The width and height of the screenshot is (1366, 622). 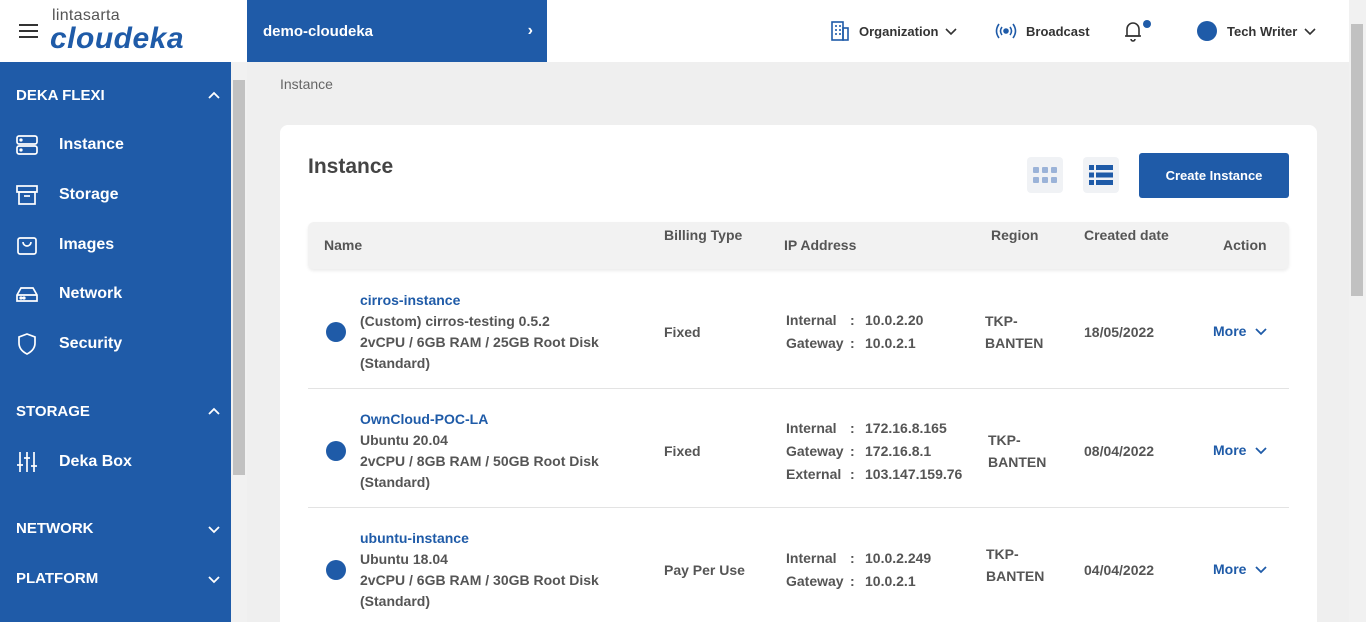 What do you see at coordinates (118, 145) in the screenshot?
I see `sidebar-item-instance: Instance` at bounding box center [118, 145].